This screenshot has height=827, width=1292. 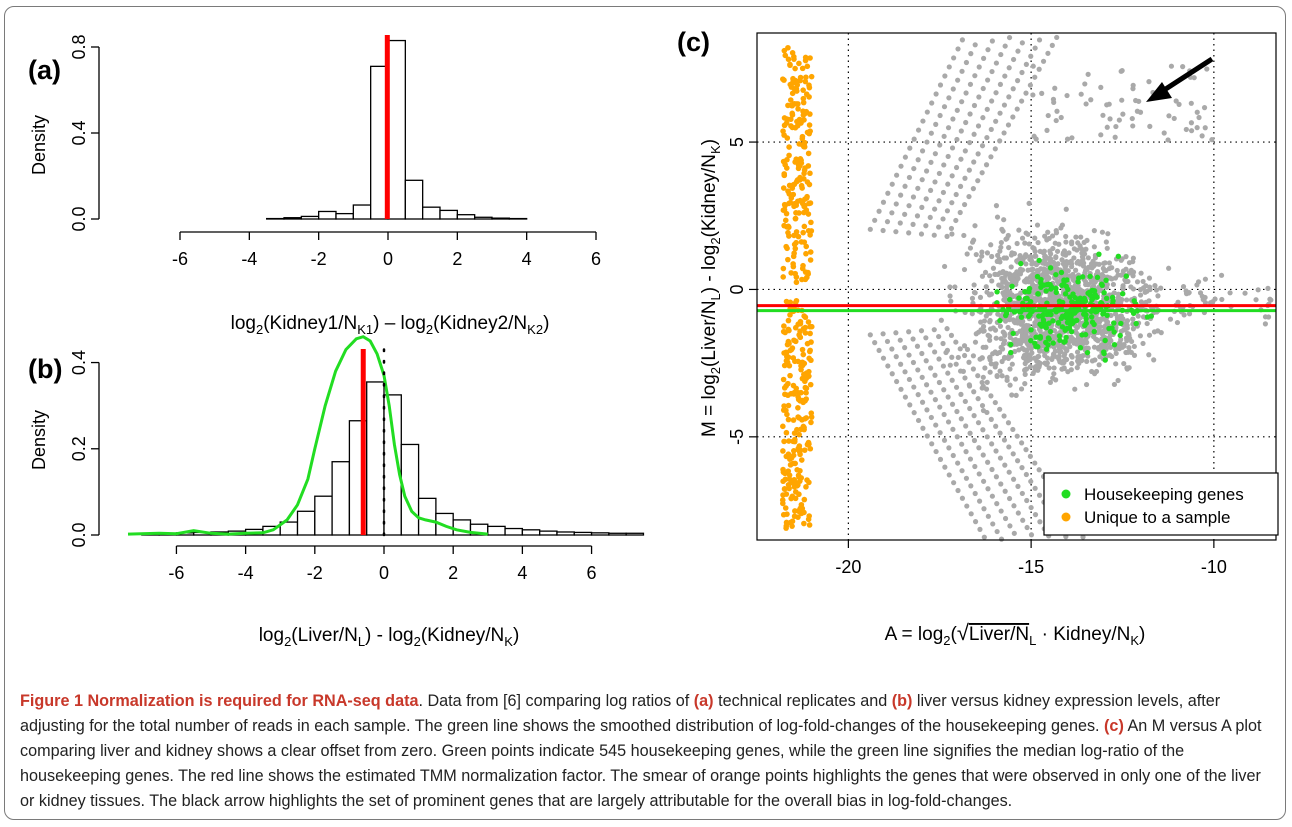 I want to click on panel-b-ylabel: Density, so click(x=39, y=440).